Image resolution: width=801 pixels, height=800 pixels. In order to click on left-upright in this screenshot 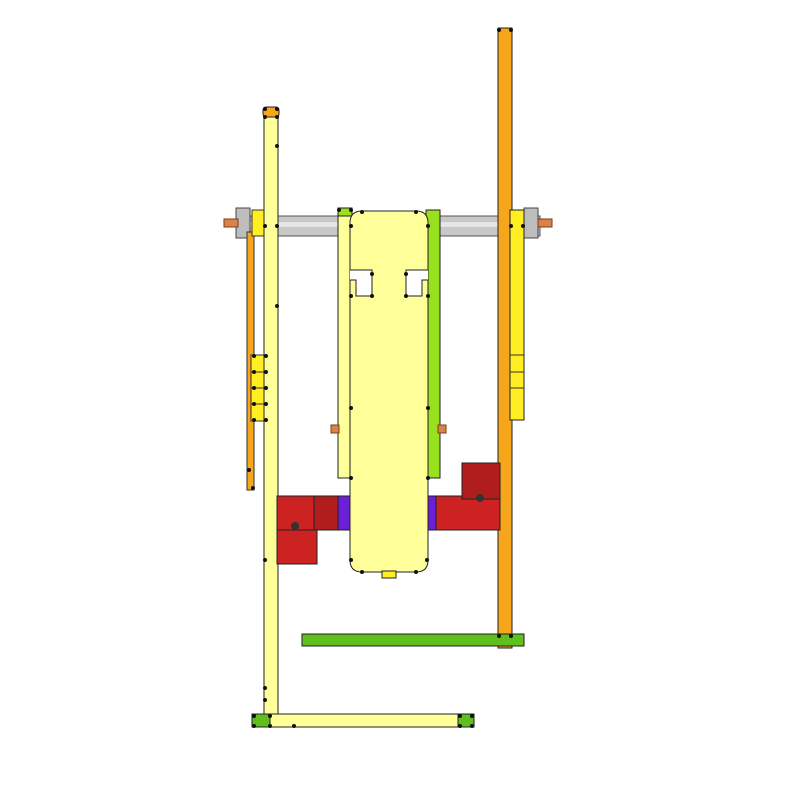, I will do `click(271, 416)`.